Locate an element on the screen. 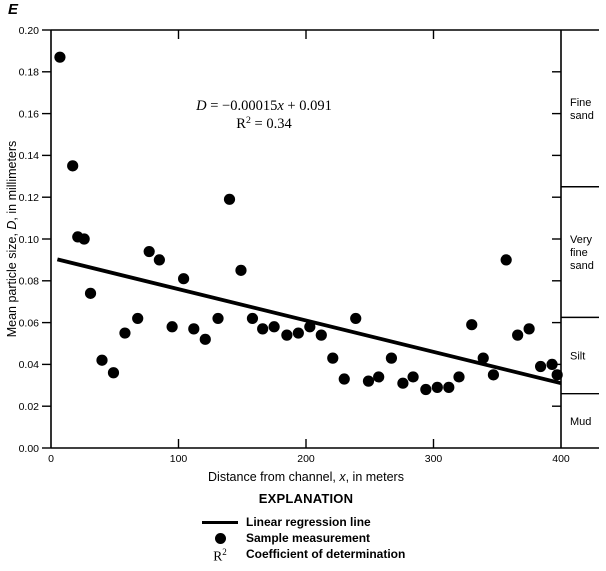 This screenshot has height=571, width=606. x-tick-label: 100 is located at coordinates (179, 459).